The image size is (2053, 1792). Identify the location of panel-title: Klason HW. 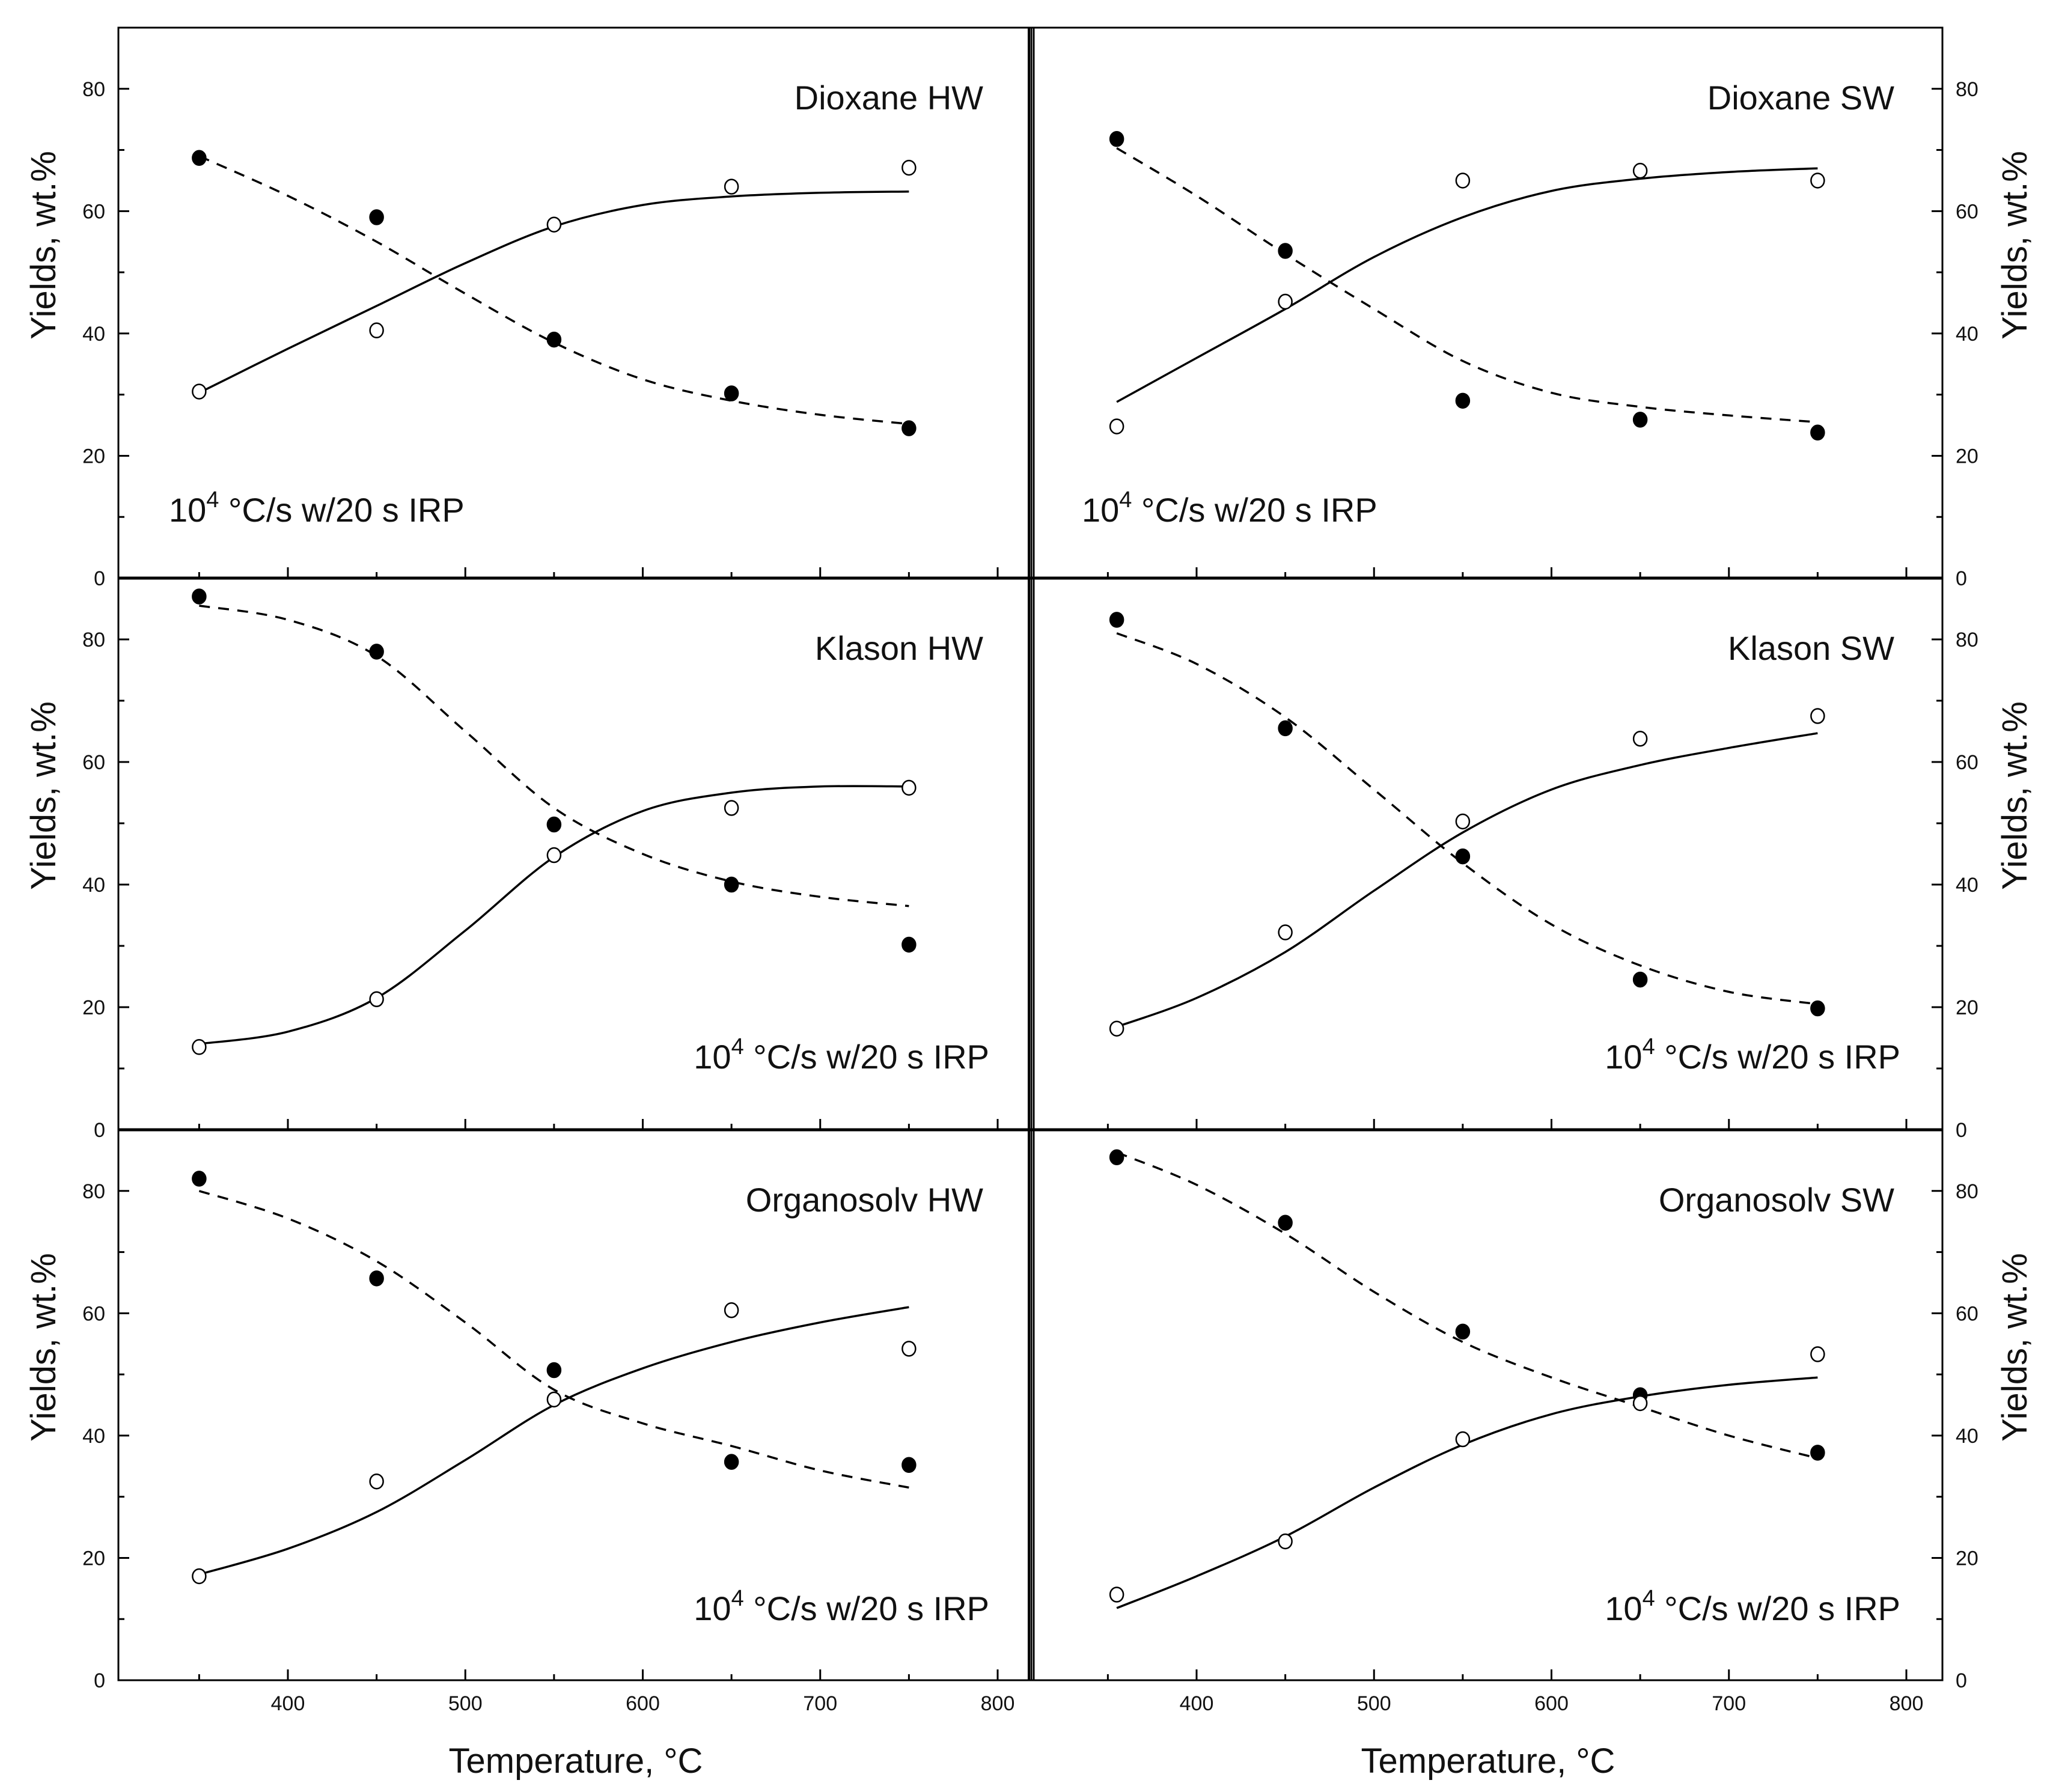
(899, 648).